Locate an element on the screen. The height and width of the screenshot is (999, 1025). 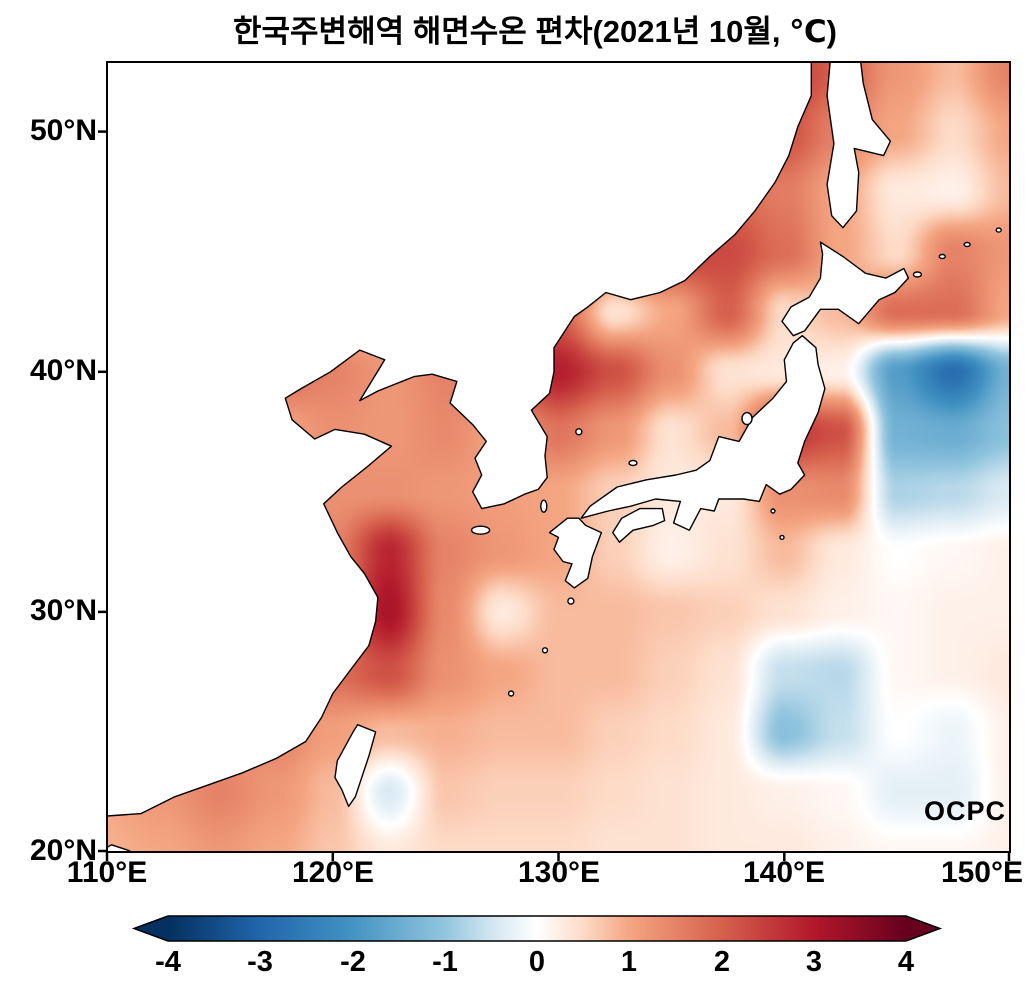
colorbar-tick-m4: -4 is located at coordinates (168, 962).